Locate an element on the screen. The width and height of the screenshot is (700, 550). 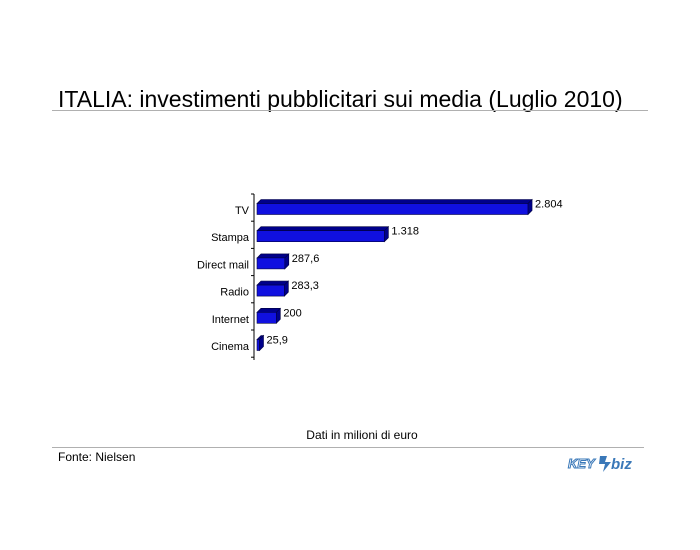
logo-text-right: biz is located at coordinates (621, 464).